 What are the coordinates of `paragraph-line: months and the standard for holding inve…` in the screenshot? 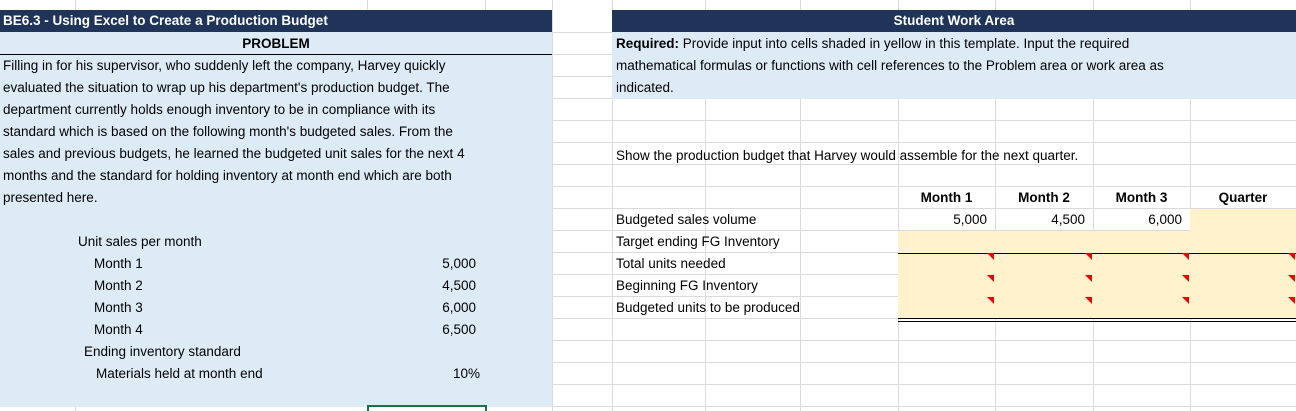 It's located at (227, 175).